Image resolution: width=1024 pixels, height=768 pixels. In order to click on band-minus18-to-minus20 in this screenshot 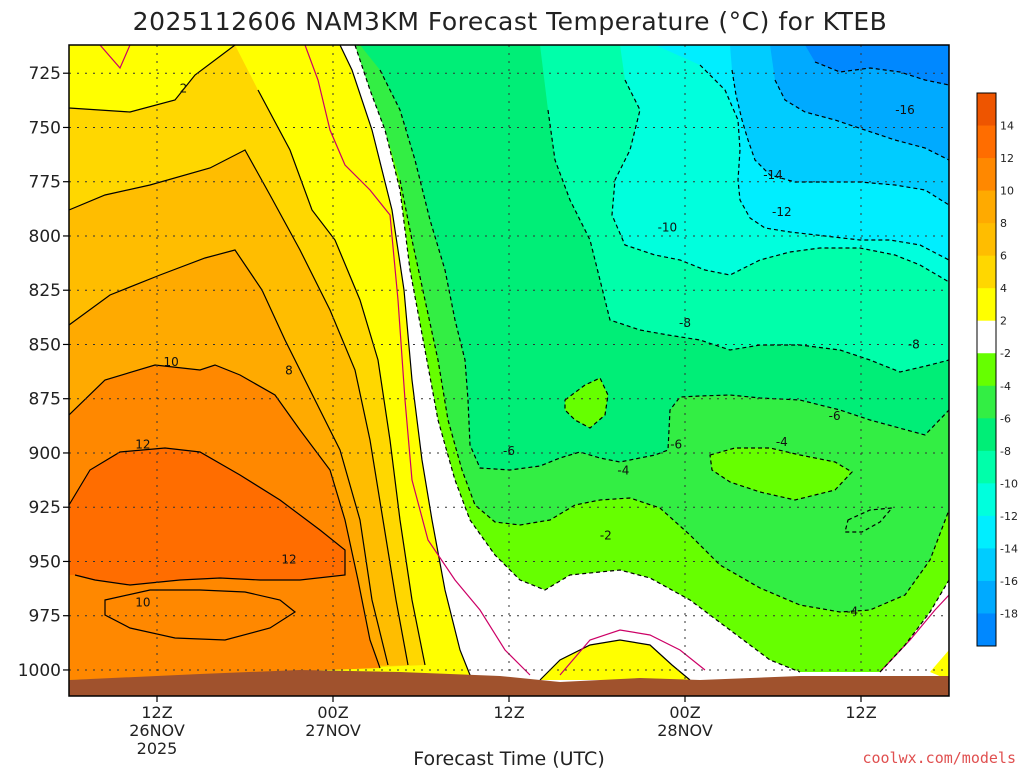, I will do `click(877, 65)`.